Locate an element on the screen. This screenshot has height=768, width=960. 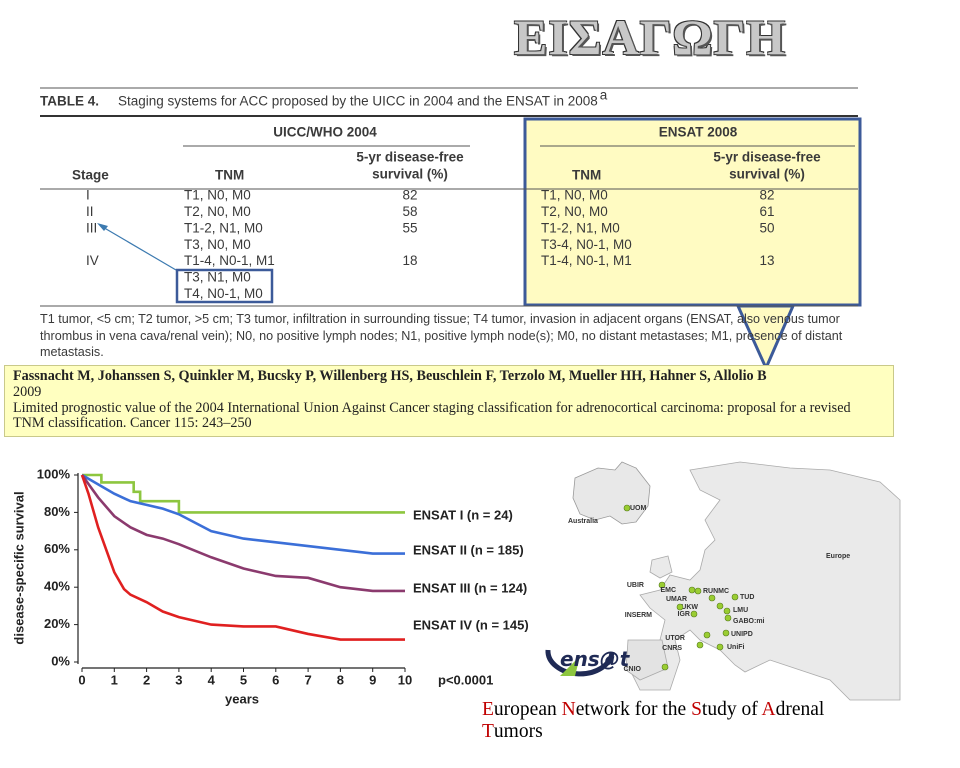
footer-rest: umors is located at coordinates (518, 731).